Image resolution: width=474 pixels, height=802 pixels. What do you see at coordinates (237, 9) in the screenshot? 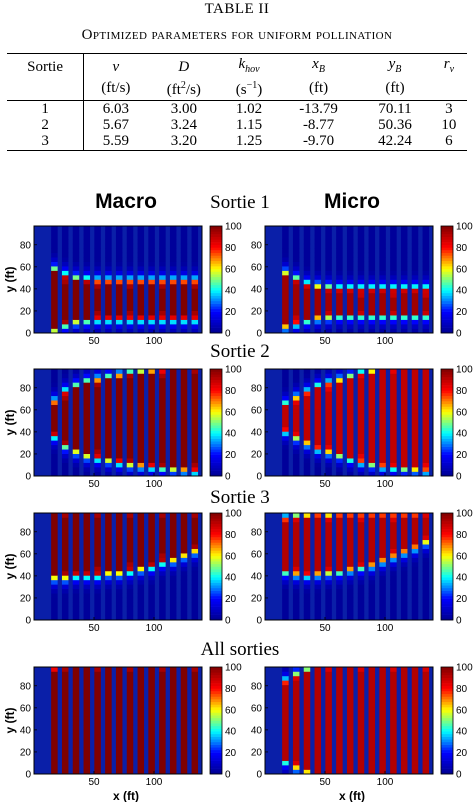
I see `table-number: TABLE II` at bounding box center [237, 9].